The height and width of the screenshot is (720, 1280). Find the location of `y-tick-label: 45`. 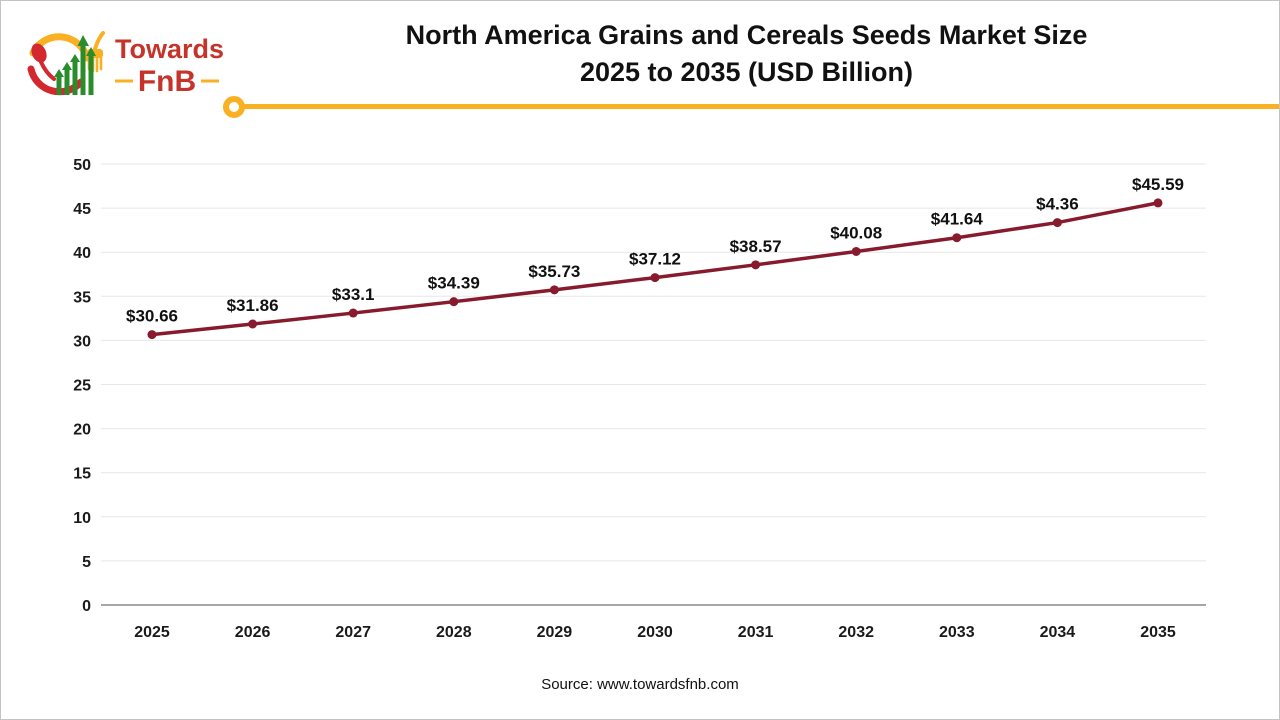

y-tick-label: 45 is located at coordinates (82, 209).